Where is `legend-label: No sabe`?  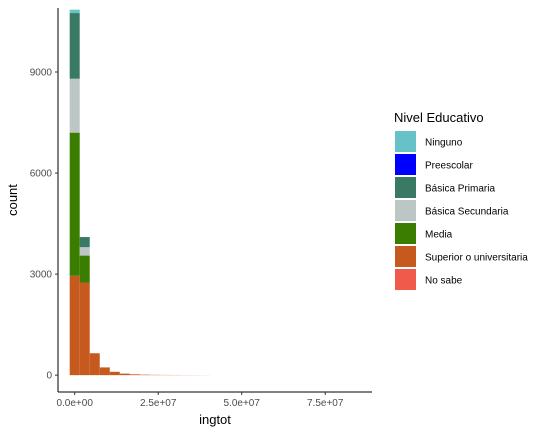
legend-label: No sabe is located at coordinates (444, 281).